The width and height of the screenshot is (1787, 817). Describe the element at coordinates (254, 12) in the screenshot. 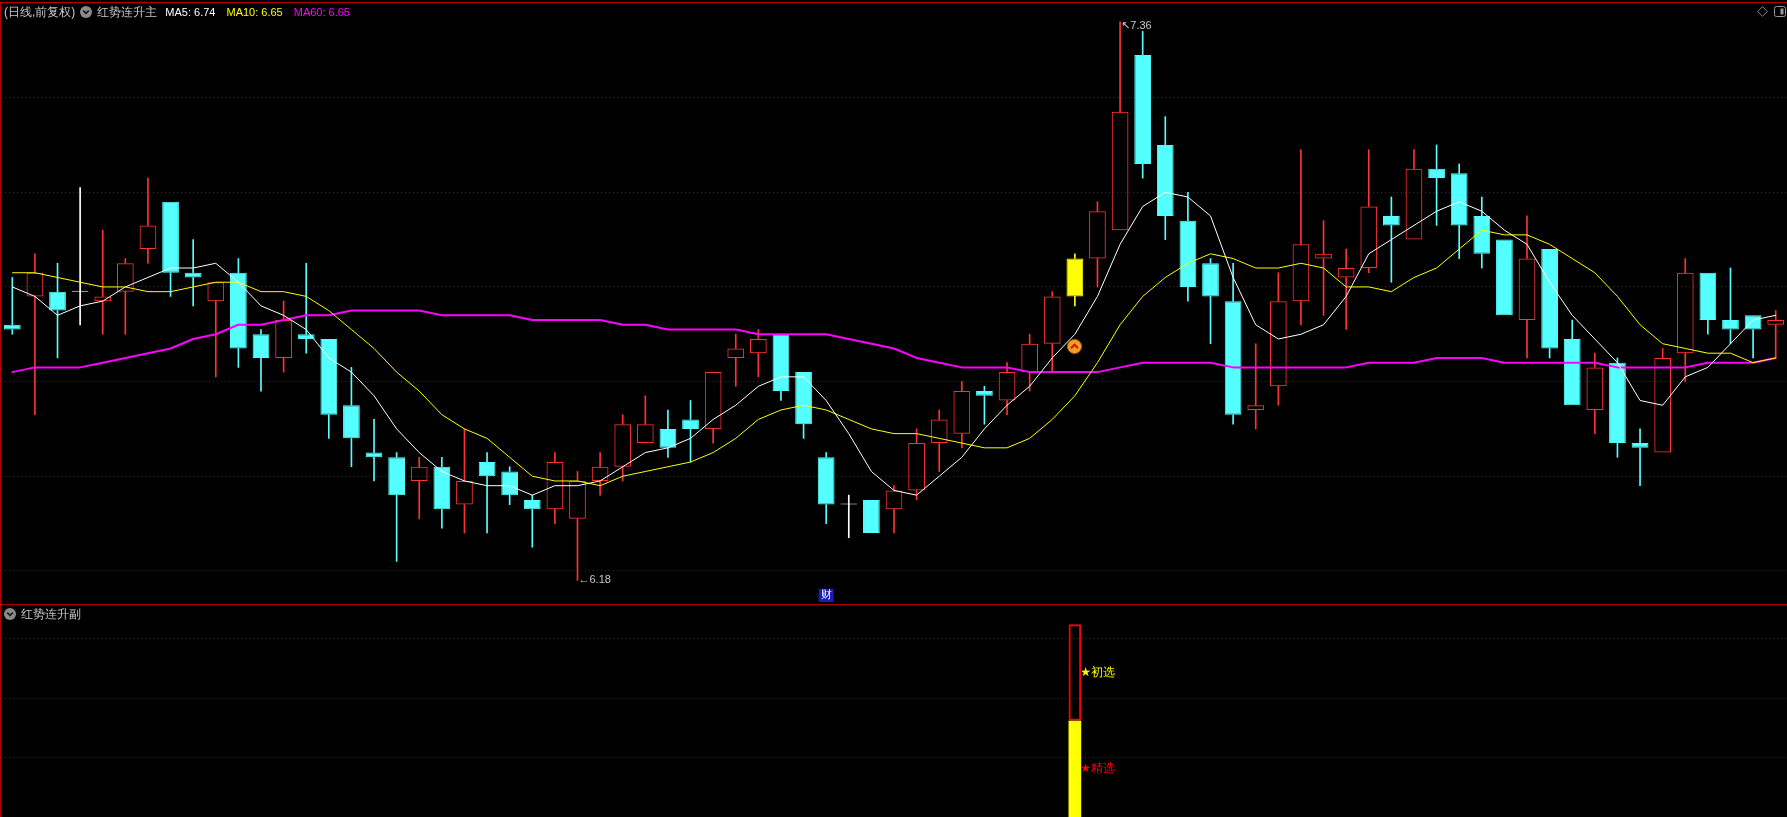

I see `text: MA10: 6.65` at that location.